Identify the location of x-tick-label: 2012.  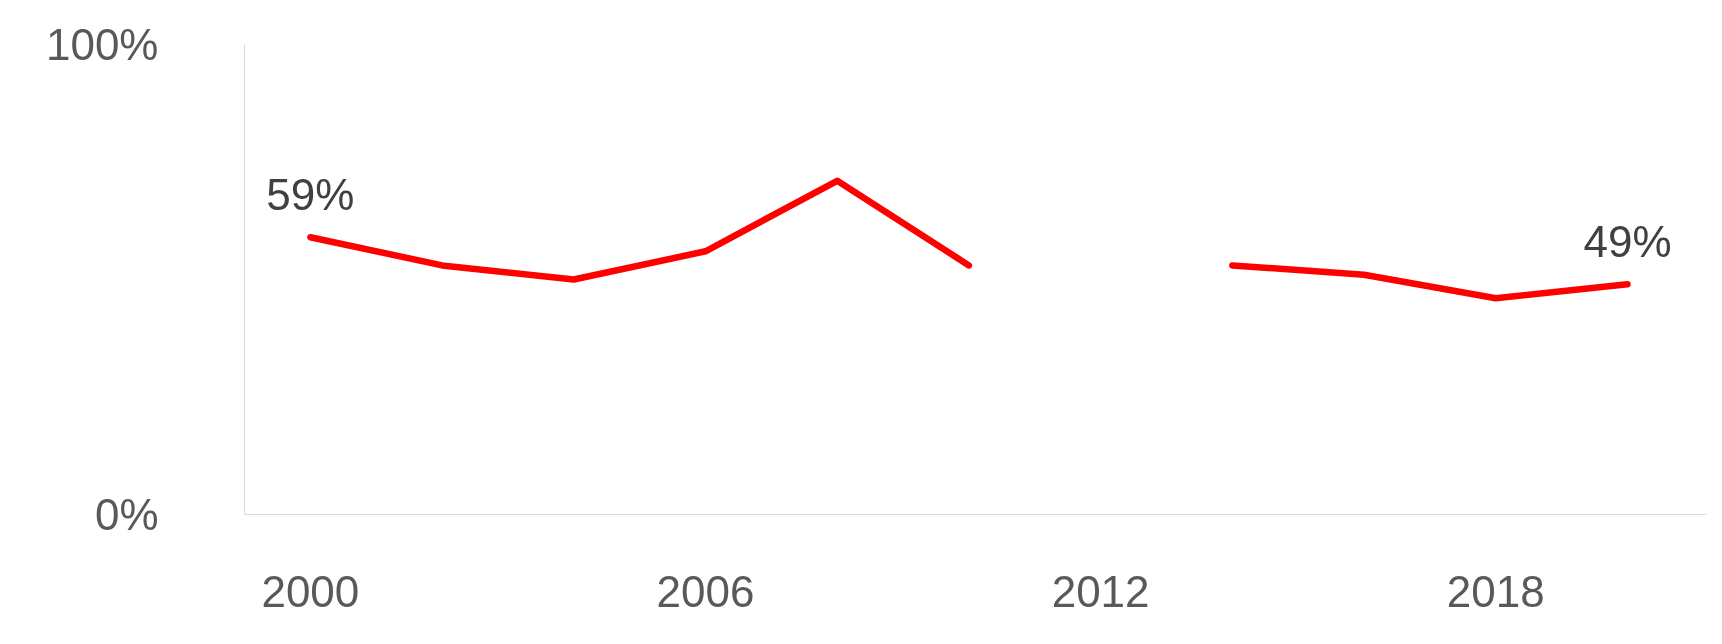
(1100, 591).